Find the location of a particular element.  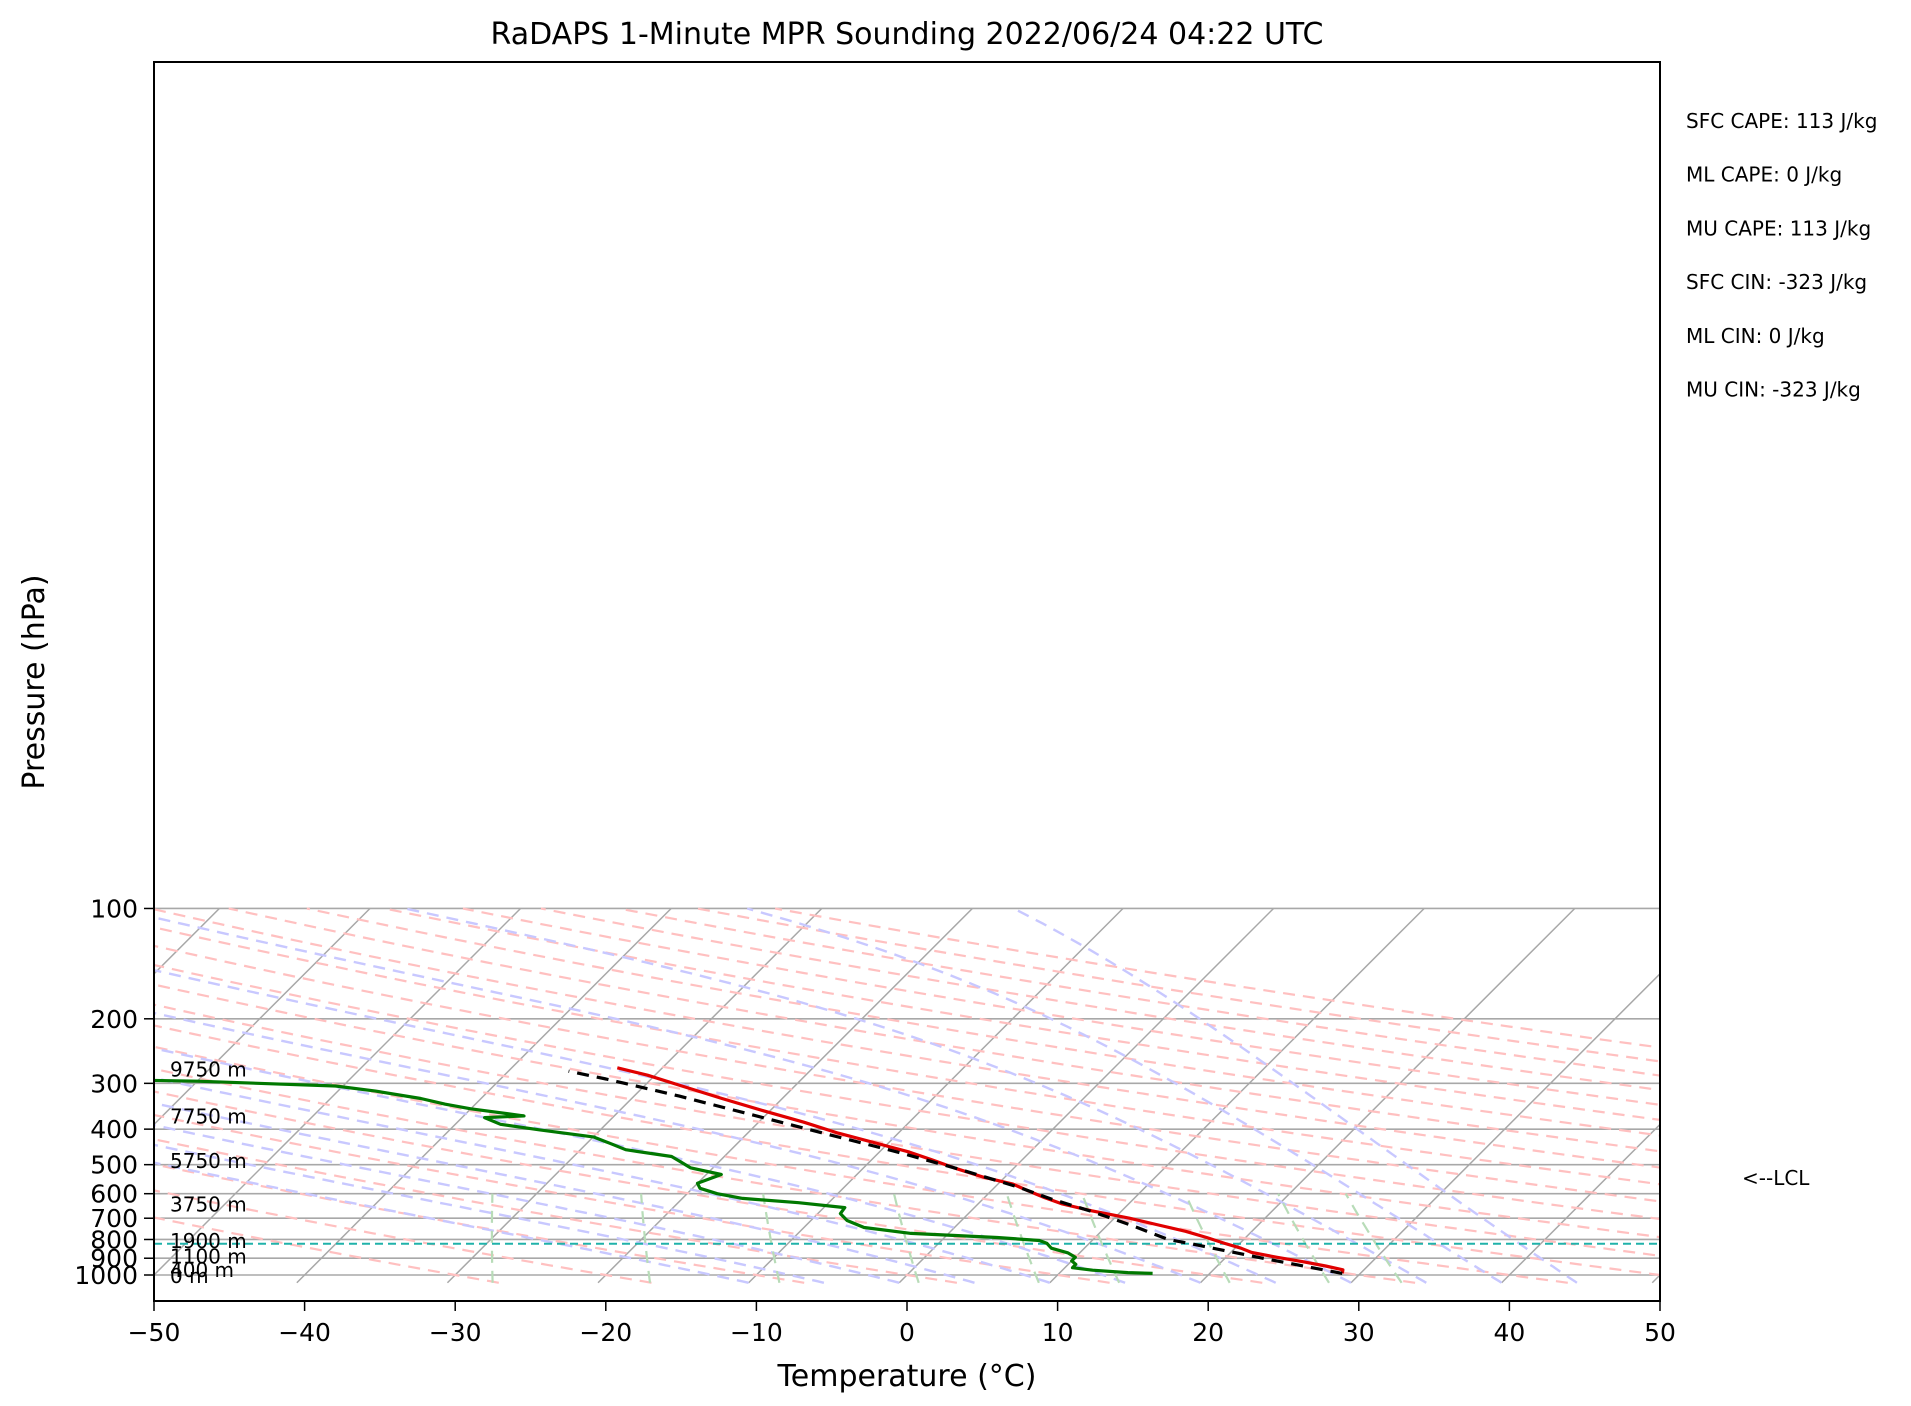

height-label: 3750 m is located at coordinates (208, 1204).